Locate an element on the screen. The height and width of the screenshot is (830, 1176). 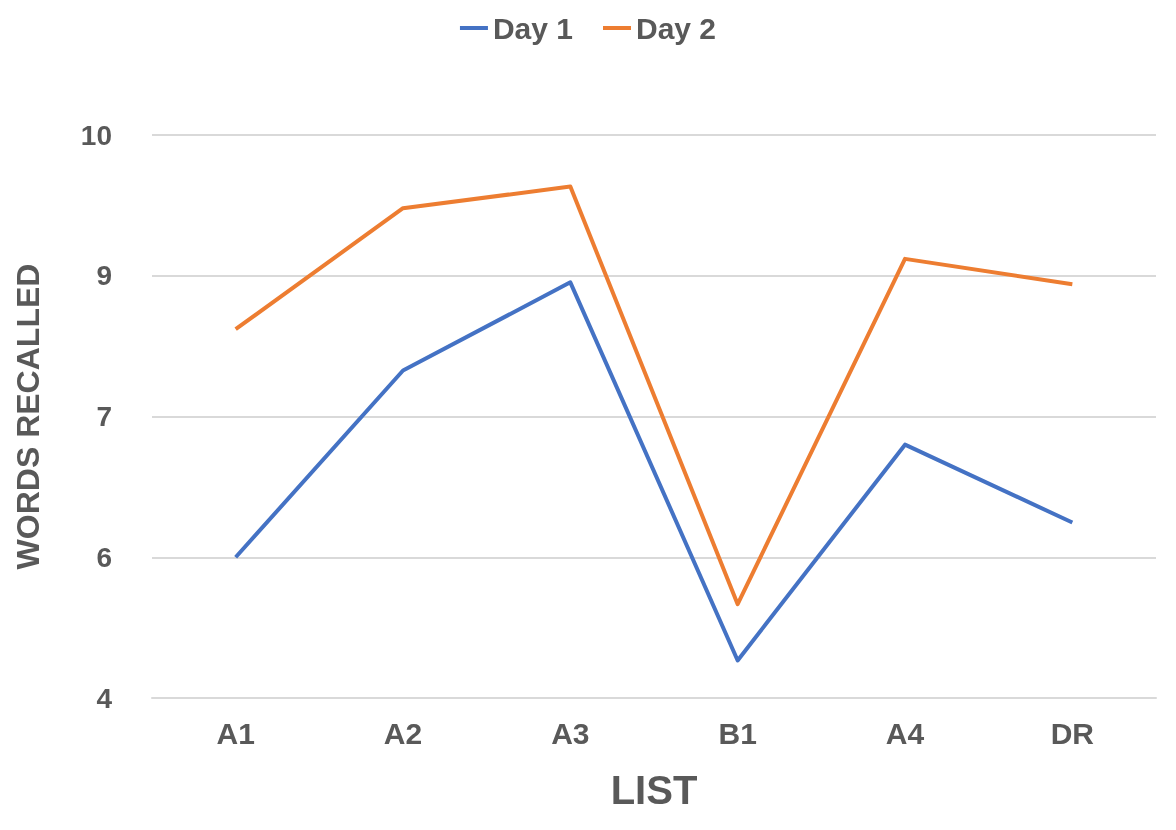
x-tick-label: B1 is located at coordinates (737, 733).